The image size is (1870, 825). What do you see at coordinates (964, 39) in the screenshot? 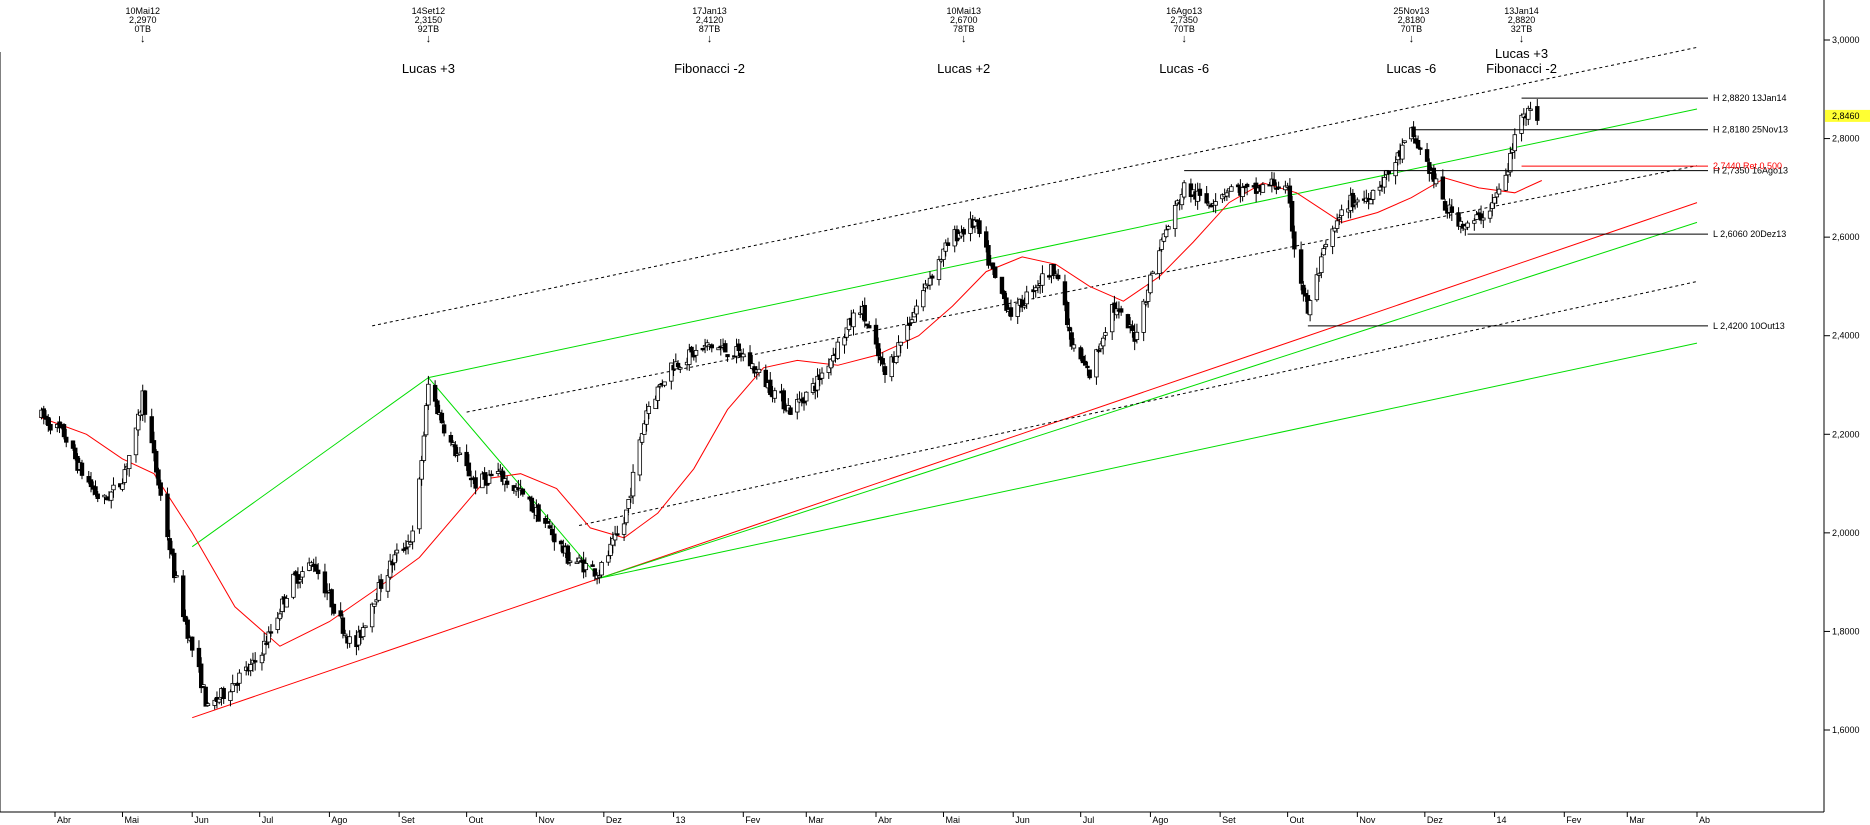
I see `marker-arrow: ↓` at bounding box center [964, 39].